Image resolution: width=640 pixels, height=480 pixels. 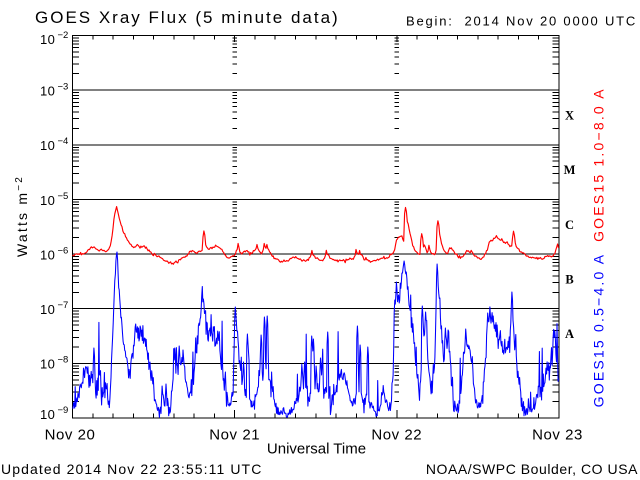 What do you see at coordinates (63, 141) in the screenshot?
I see `svg-text: −4` at bounding box center [63, 141].